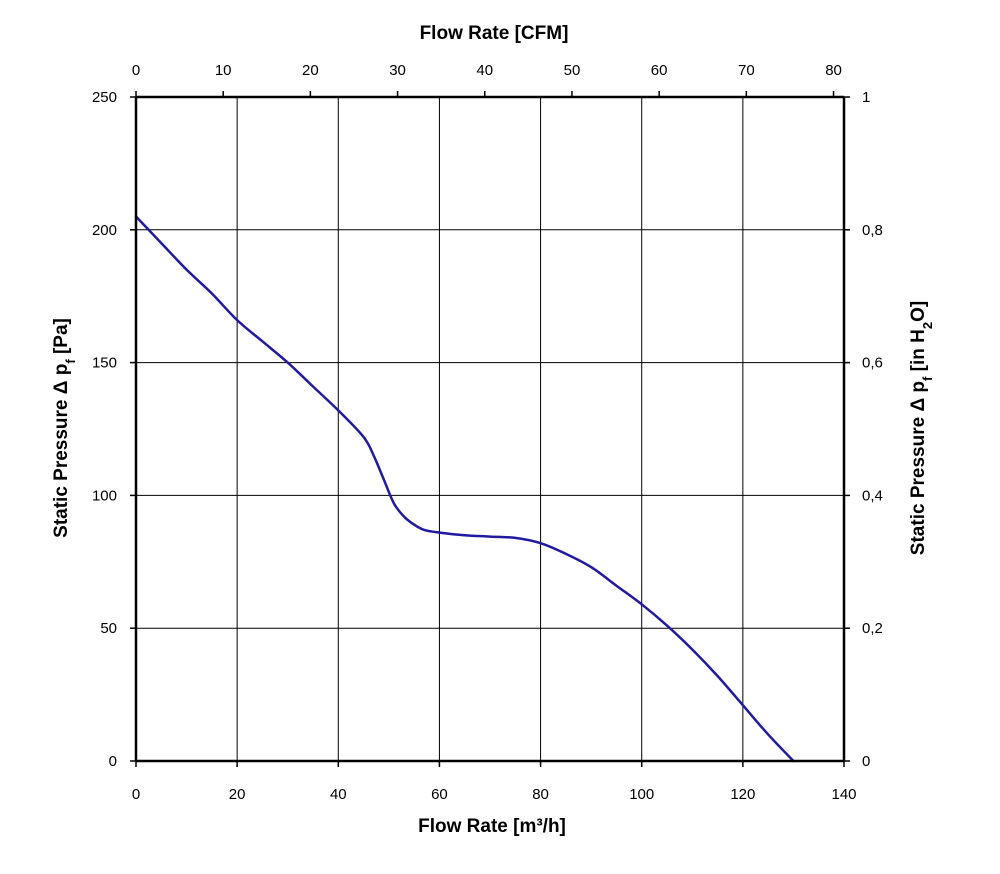 Image resolution: width=1000 pixels, height=874 pixels. What do you see at coordinates (114, 429) in the screenshot?
I see `y-axis-left: 0 50 100 150 200 250` at bounding box center [114, 429].